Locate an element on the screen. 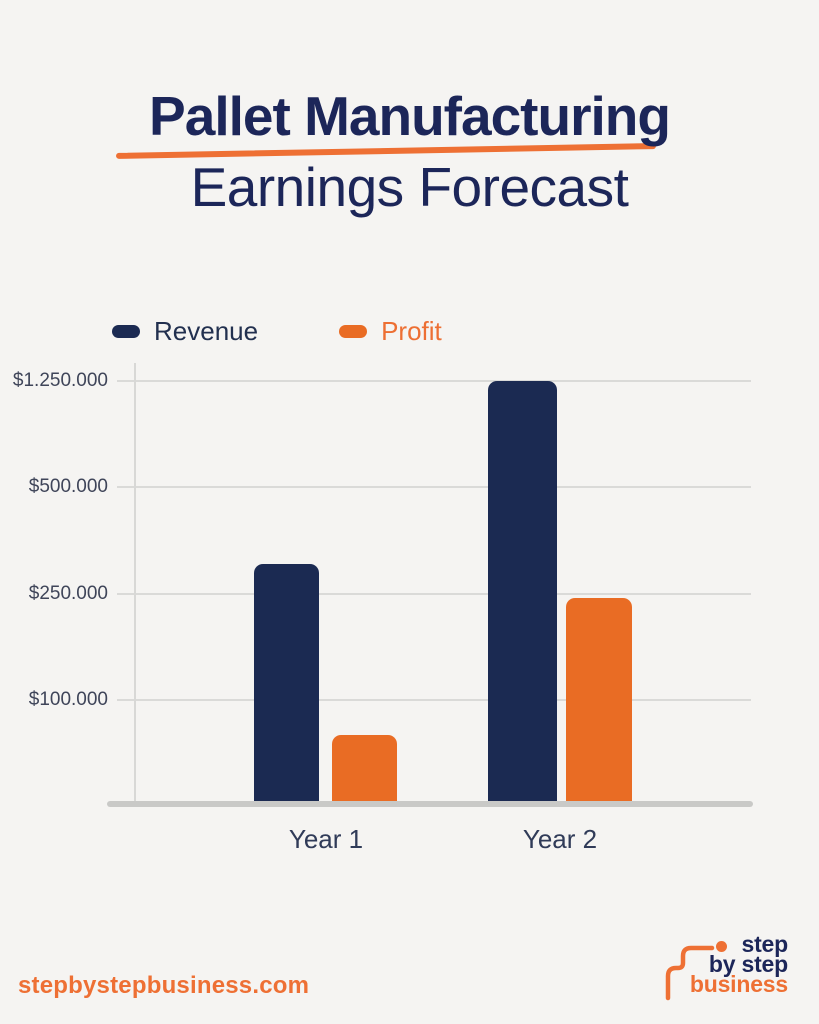 This screenshot has width=819, height=1024. legend-swatch-profit is located at coordinates (353, 331).